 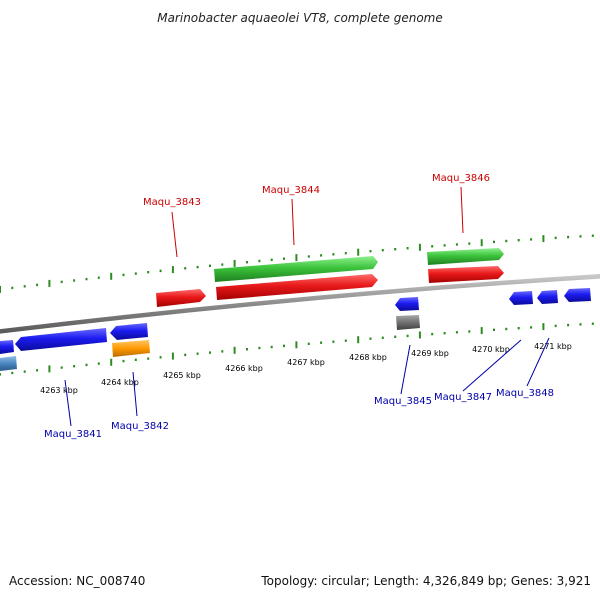 I want to click on gene-label-maqu-3845: Maqu_3845, so click(x=403, y=401).